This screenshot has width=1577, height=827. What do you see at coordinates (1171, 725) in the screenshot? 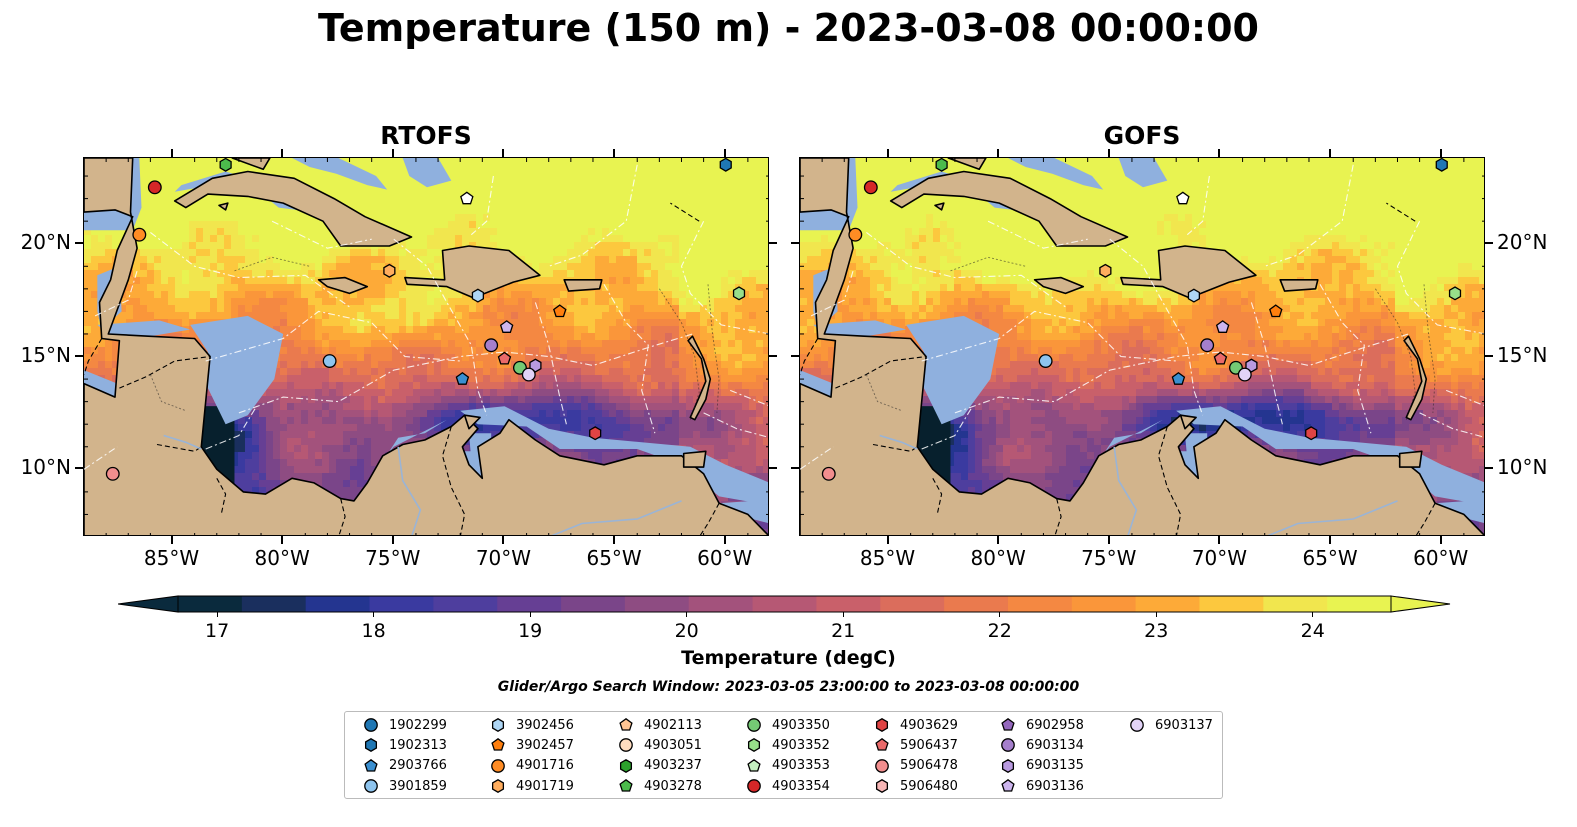
I see `legend-item: 6903137` at bounding box center [1171, 725].